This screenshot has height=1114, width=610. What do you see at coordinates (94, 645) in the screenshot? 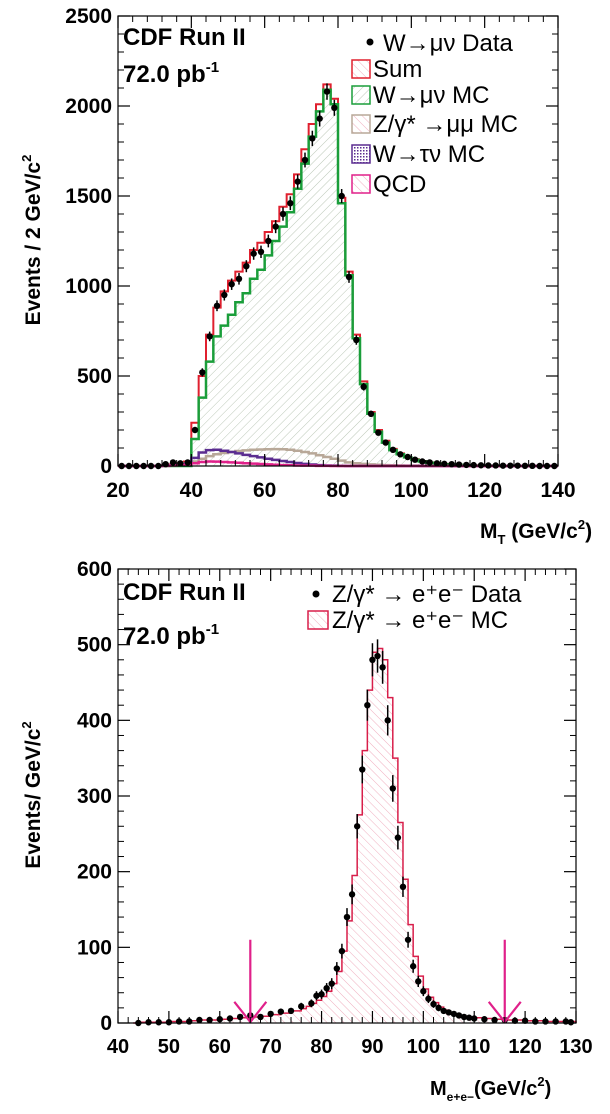
I see `y-tick-label: 500` at bounding box center [94, 645].